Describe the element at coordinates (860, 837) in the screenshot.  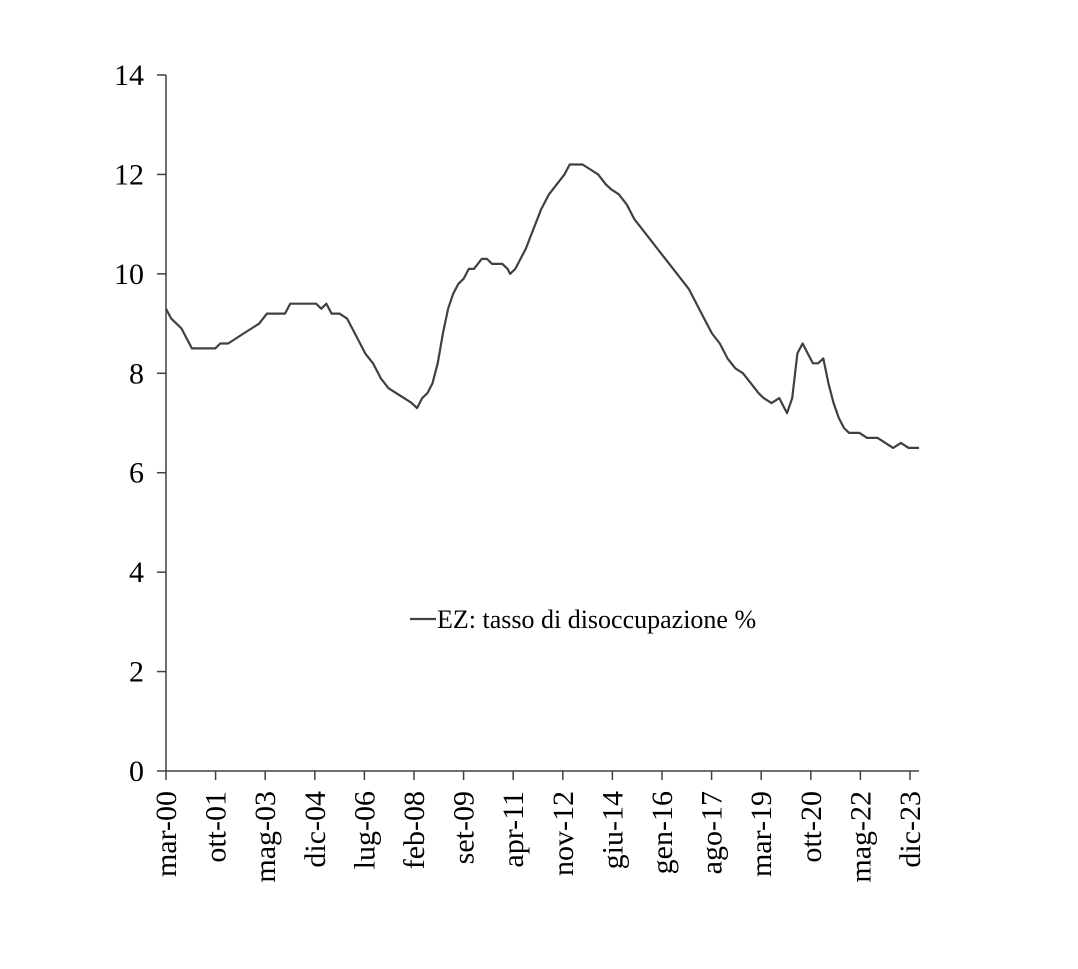
I see `x-tick-label: mag-22` at that location.